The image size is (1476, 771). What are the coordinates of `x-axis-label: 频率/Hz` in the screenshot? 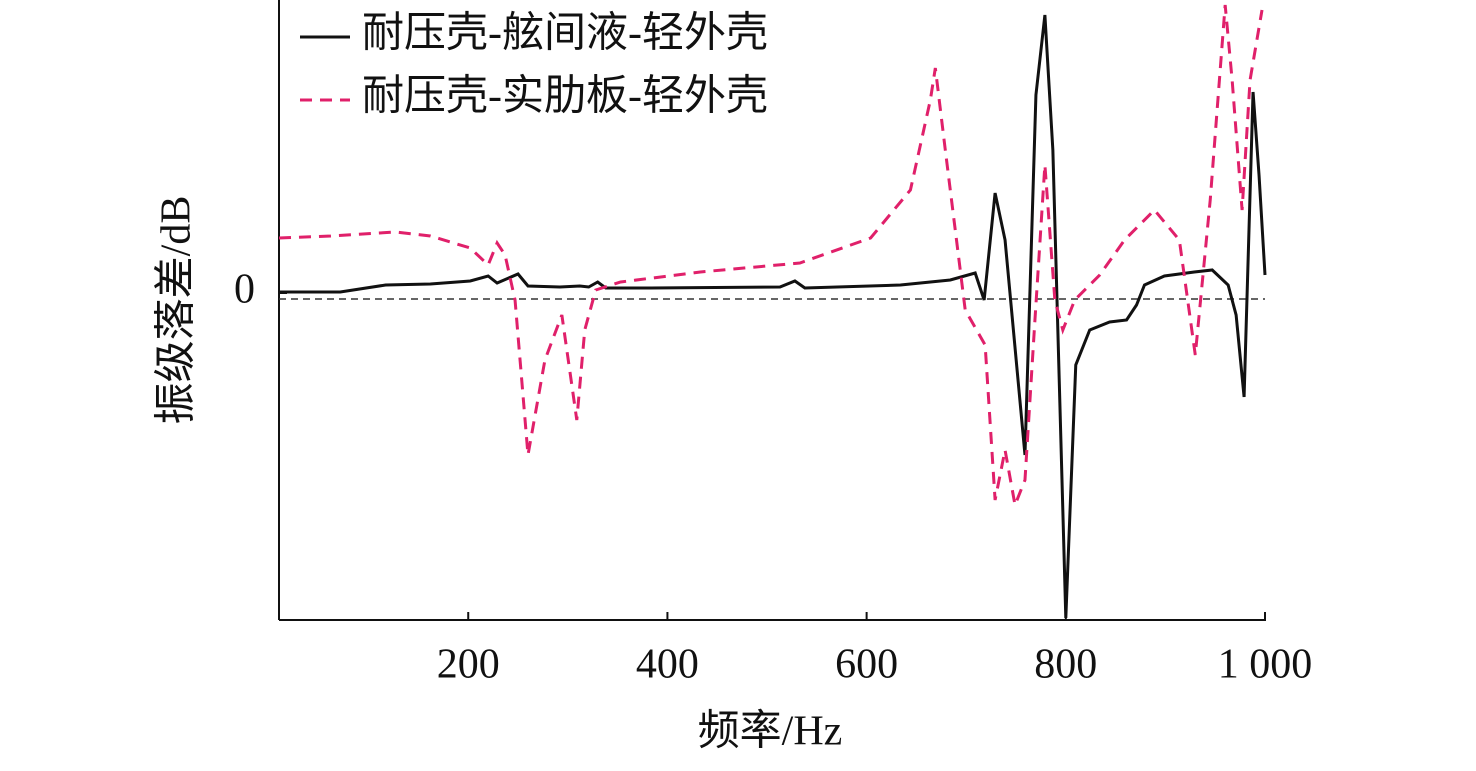 It's located at (770, 731).